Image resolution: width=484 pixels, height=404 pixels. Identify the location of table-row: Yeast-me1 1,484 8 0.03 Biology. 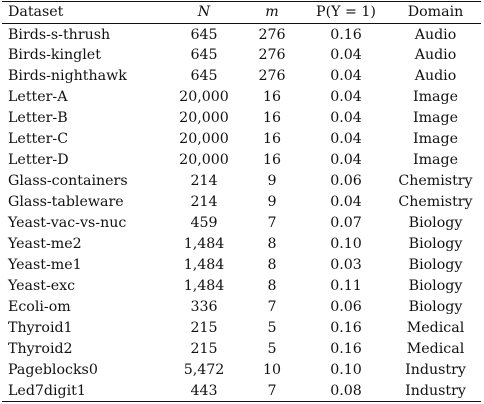
(241, 265).